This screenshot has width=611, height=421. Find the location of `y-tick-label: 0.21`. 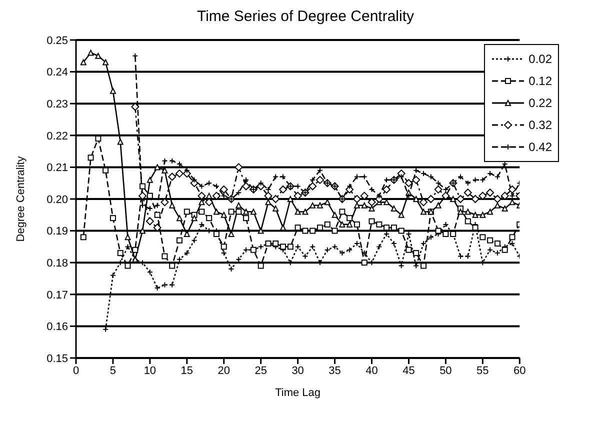

y-tick-label: 0.21 is located at coordinates (57, 168).